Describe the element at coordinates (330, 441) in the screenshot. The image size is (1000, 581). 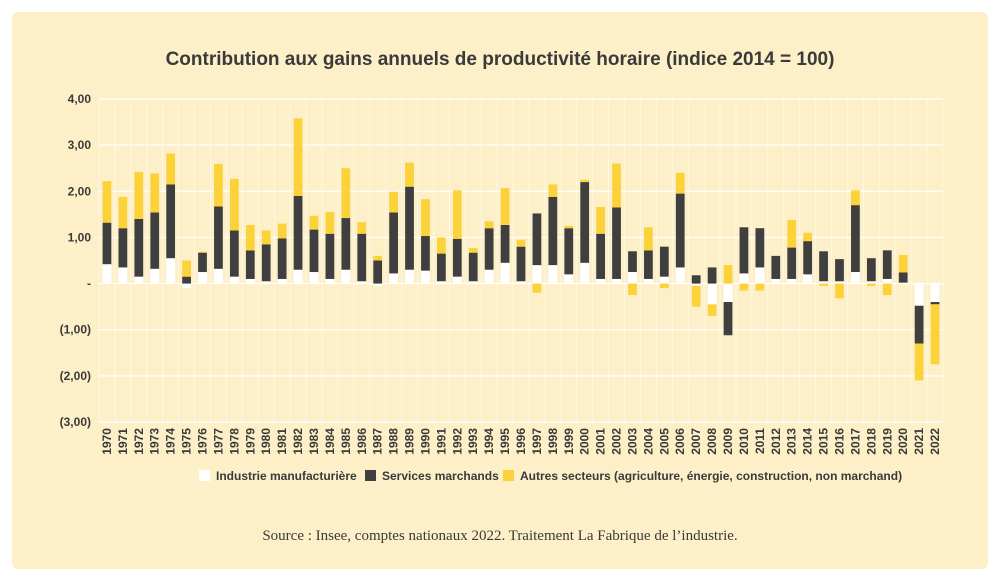
I see `x-tick-label: 1984` at that location.